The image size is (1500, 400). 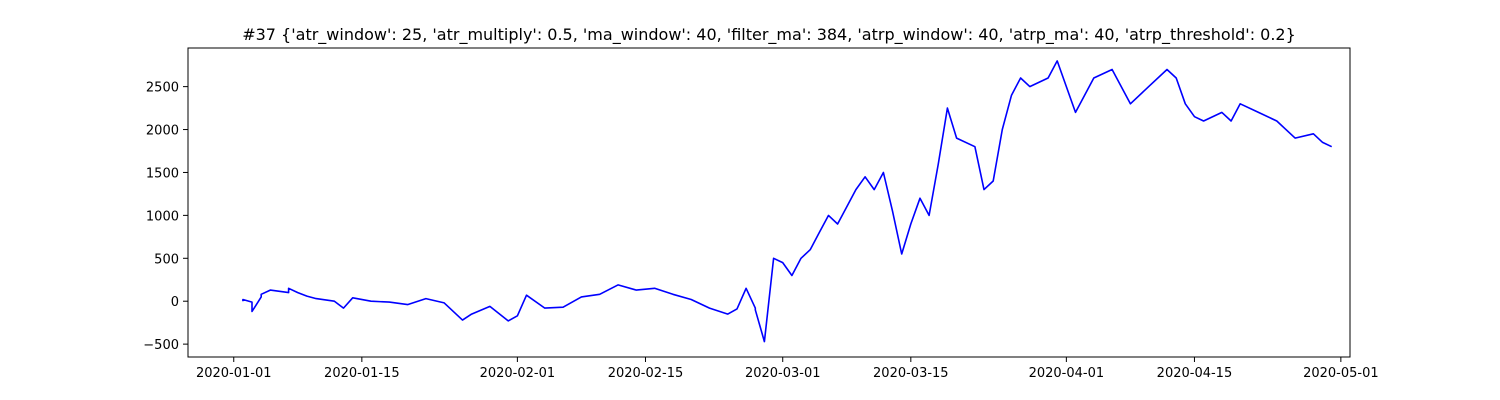 I want to click on y-axis: −500 0 500 1000 1500 2000 2500, so click(x=165, y=217).